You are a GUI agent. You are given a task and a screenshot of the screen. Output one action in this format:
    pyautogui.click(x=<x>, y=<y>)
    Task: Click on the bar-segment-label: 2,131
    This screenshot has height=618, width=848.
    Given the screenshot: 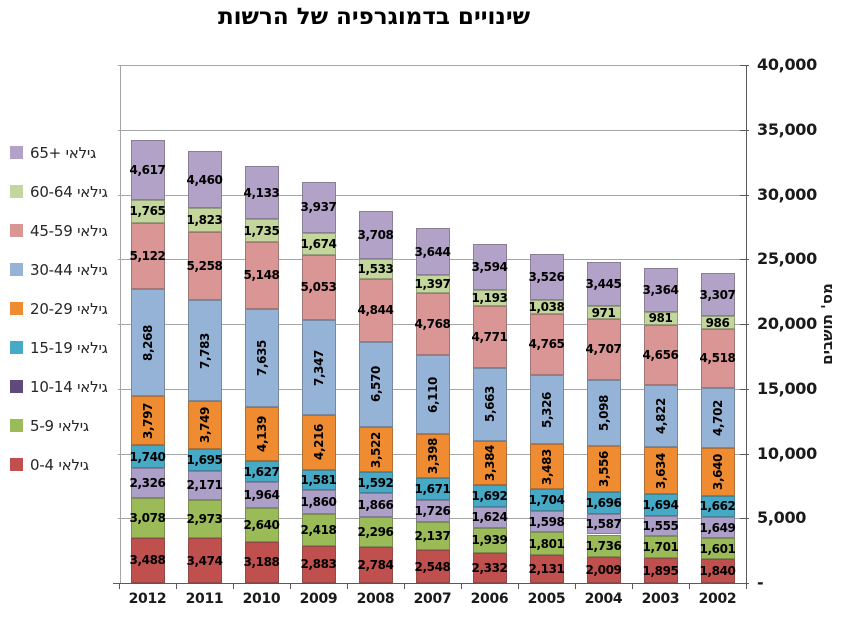 What is the action you would take?
    pyautogui.click(x=546, y=569)
    